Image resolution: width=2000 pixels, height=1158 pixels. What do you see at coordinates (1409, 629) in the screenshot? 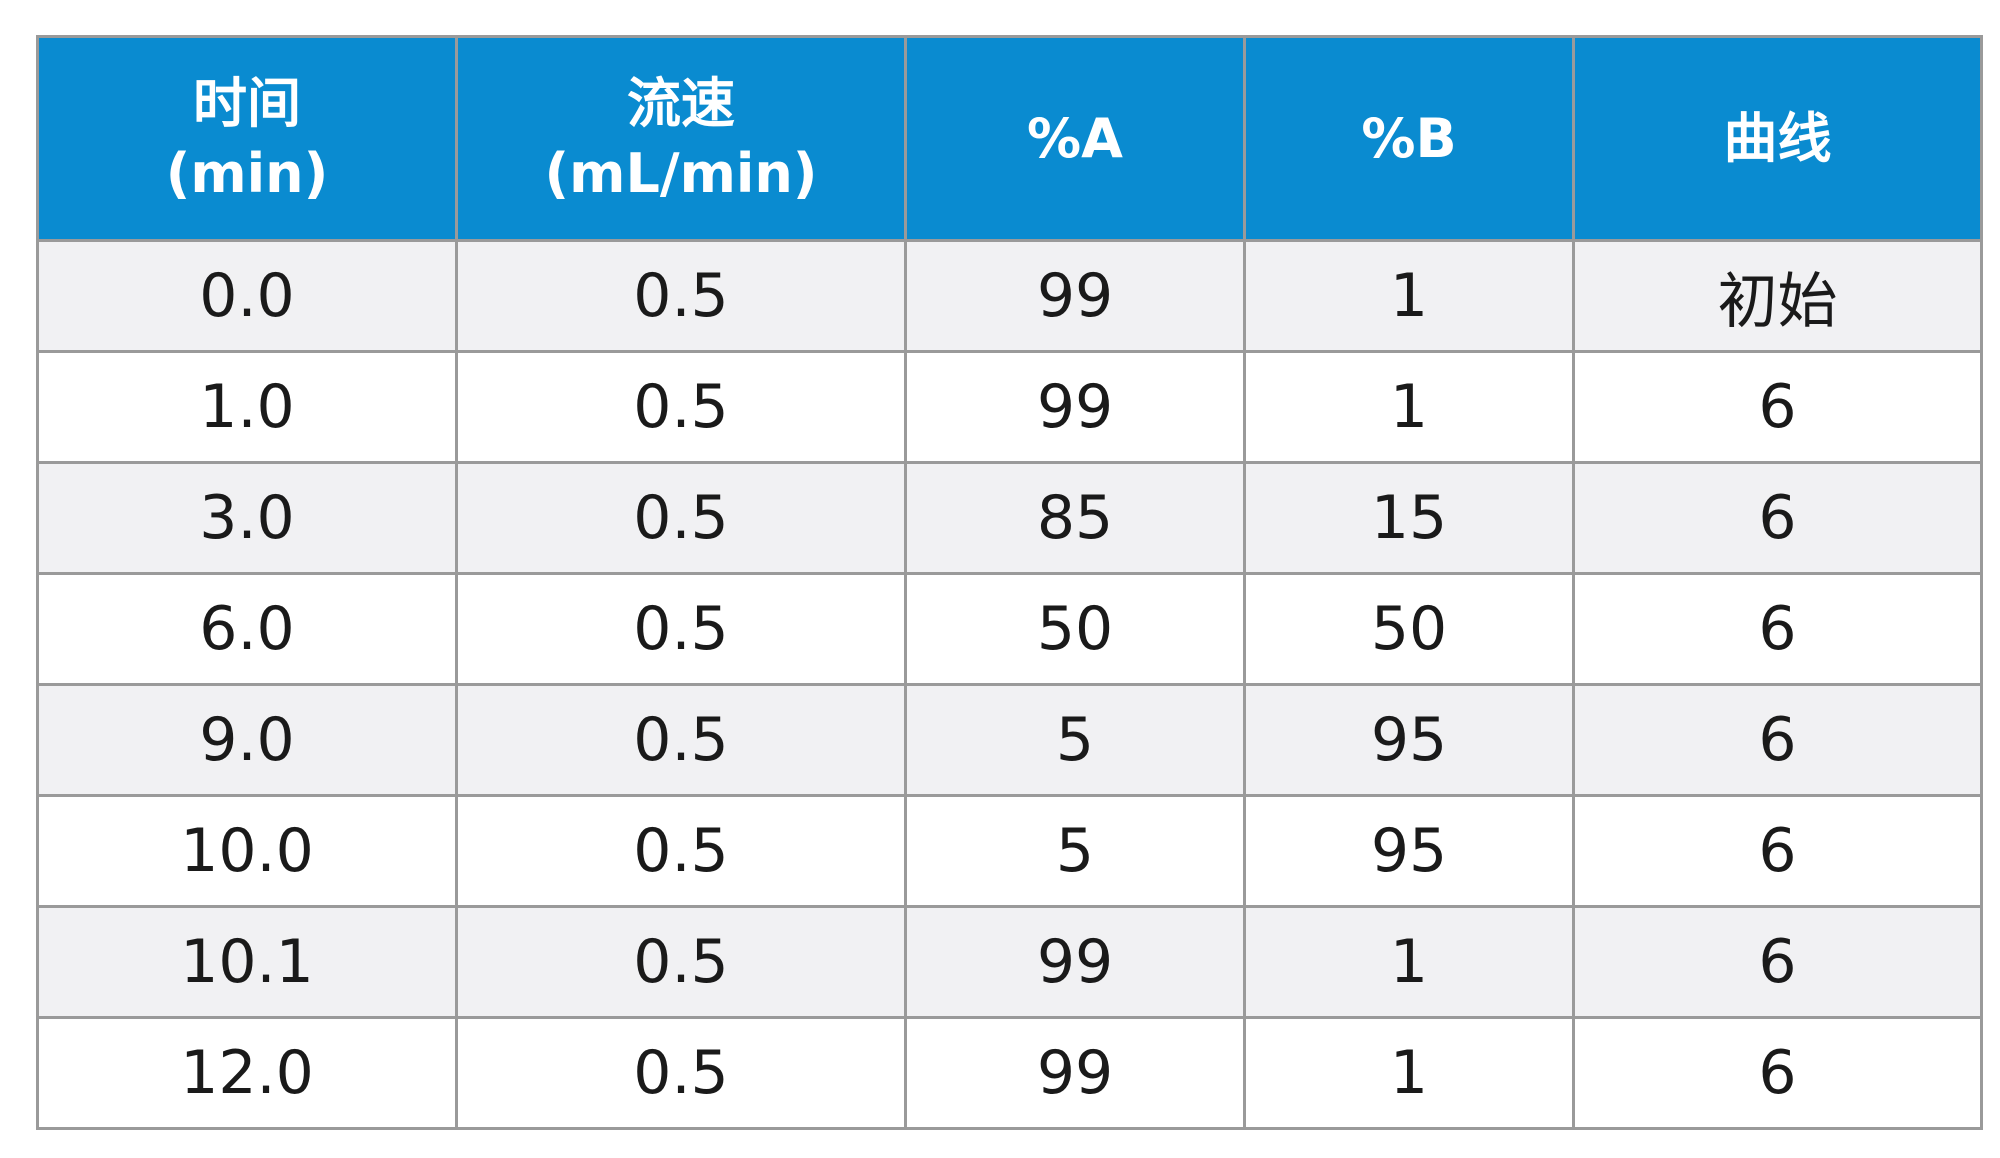
I see `cell-percent-b: 50` at bounding box center [1409, 629].